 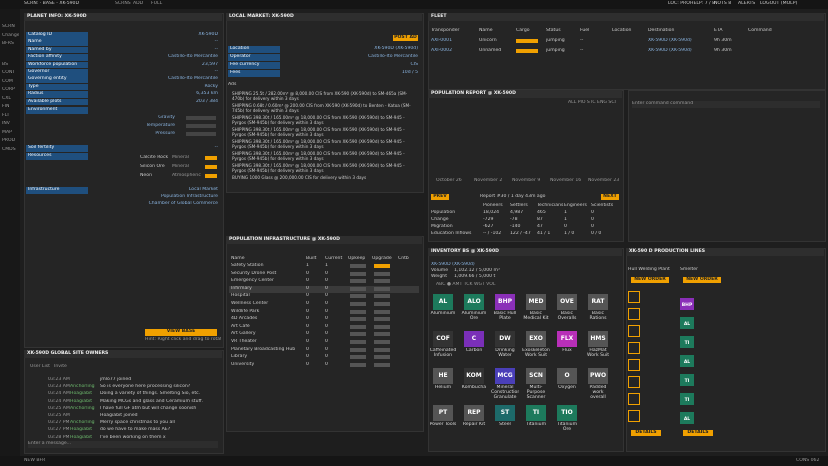 What do you see at coordinates (157, 3) in the screenshot?
I see `top-button: FULL` at bounding box center [157, 3].